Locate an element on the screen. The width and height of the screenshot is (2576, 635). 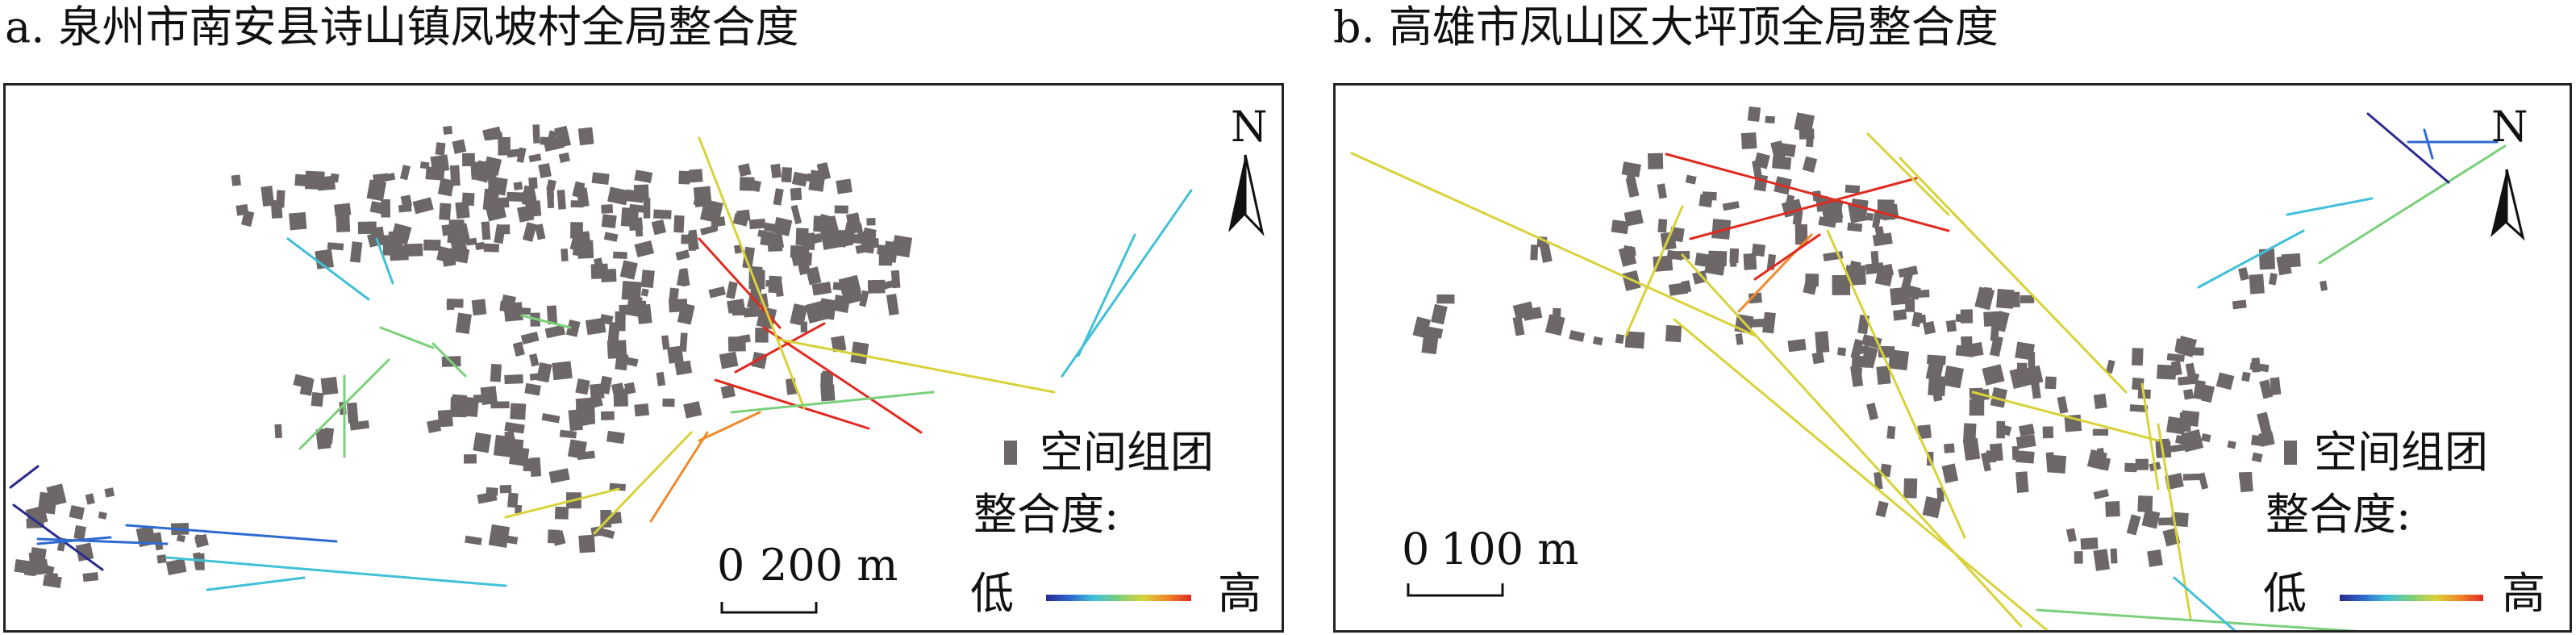
panel-b-legend-high: 高 is located at coordinates (2523, 594).